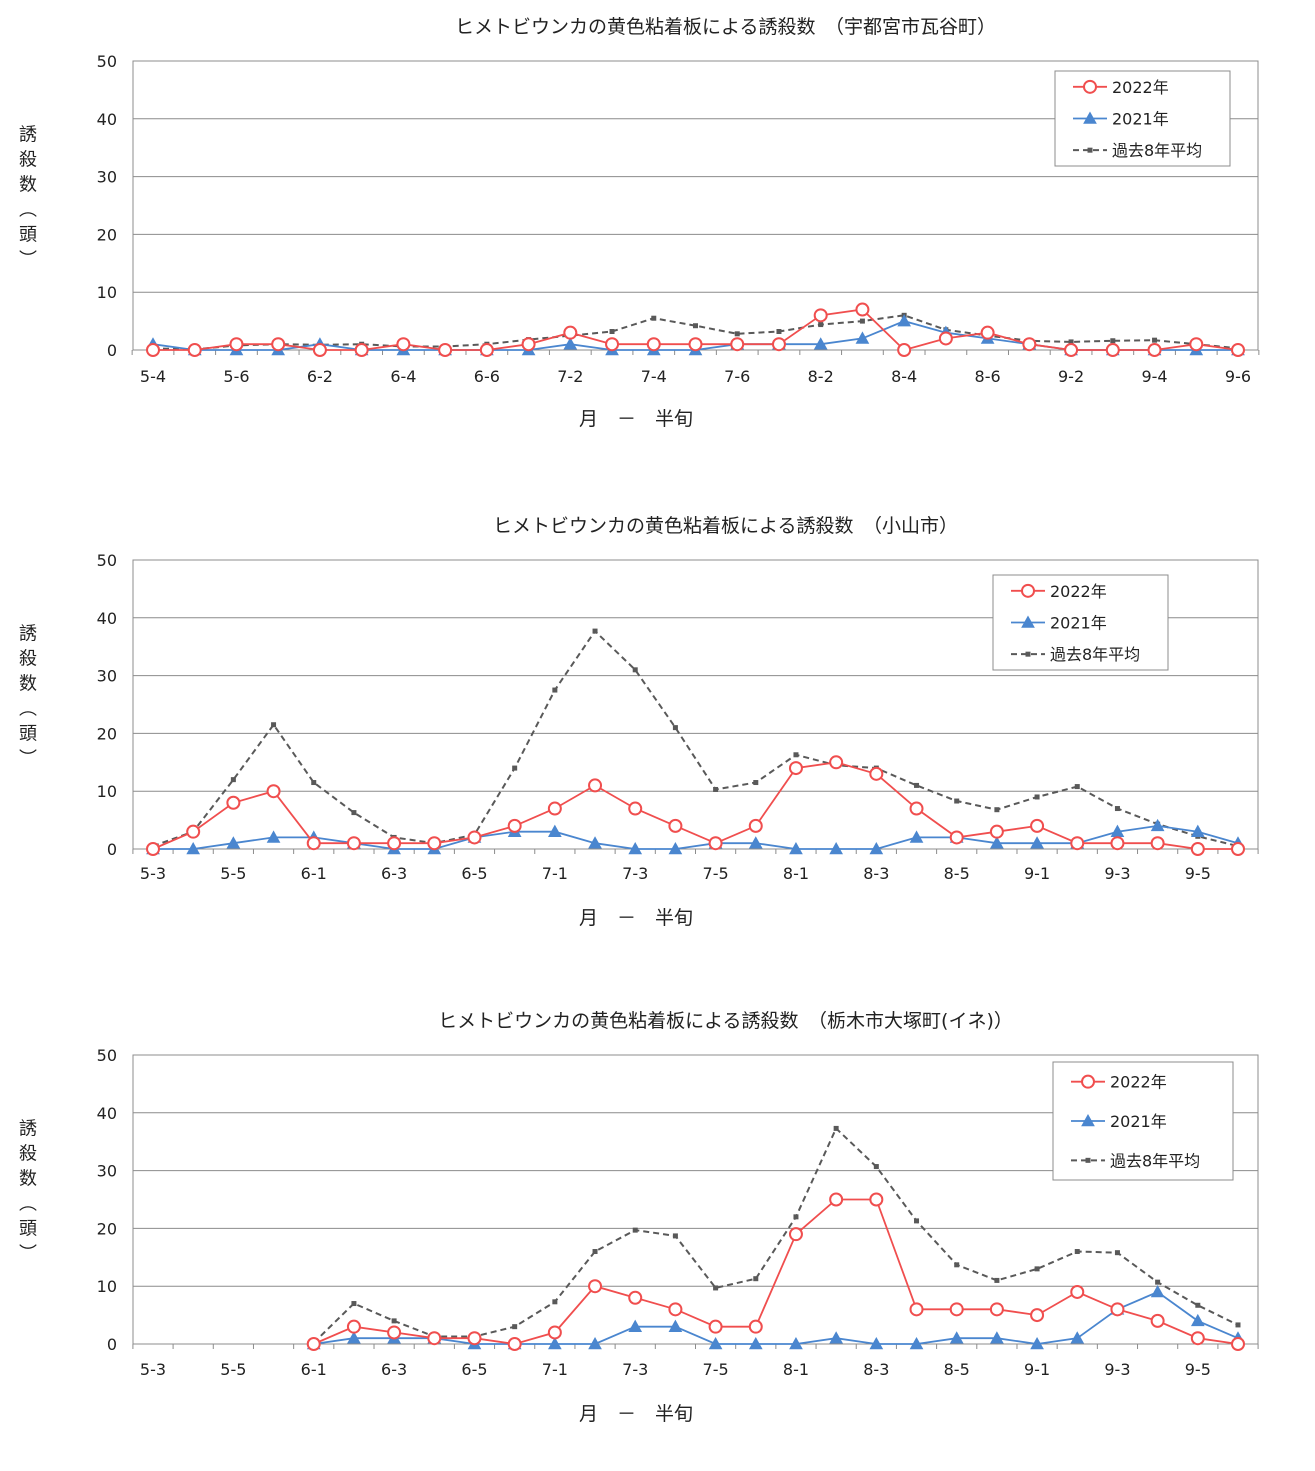 Image resolution: width=1315 pixels, height=1471 pixels. What do you see at coordinates (876, 873) in the screenshot?
I see `x-tick-label: 8-3` at bounding box center [876, 873].